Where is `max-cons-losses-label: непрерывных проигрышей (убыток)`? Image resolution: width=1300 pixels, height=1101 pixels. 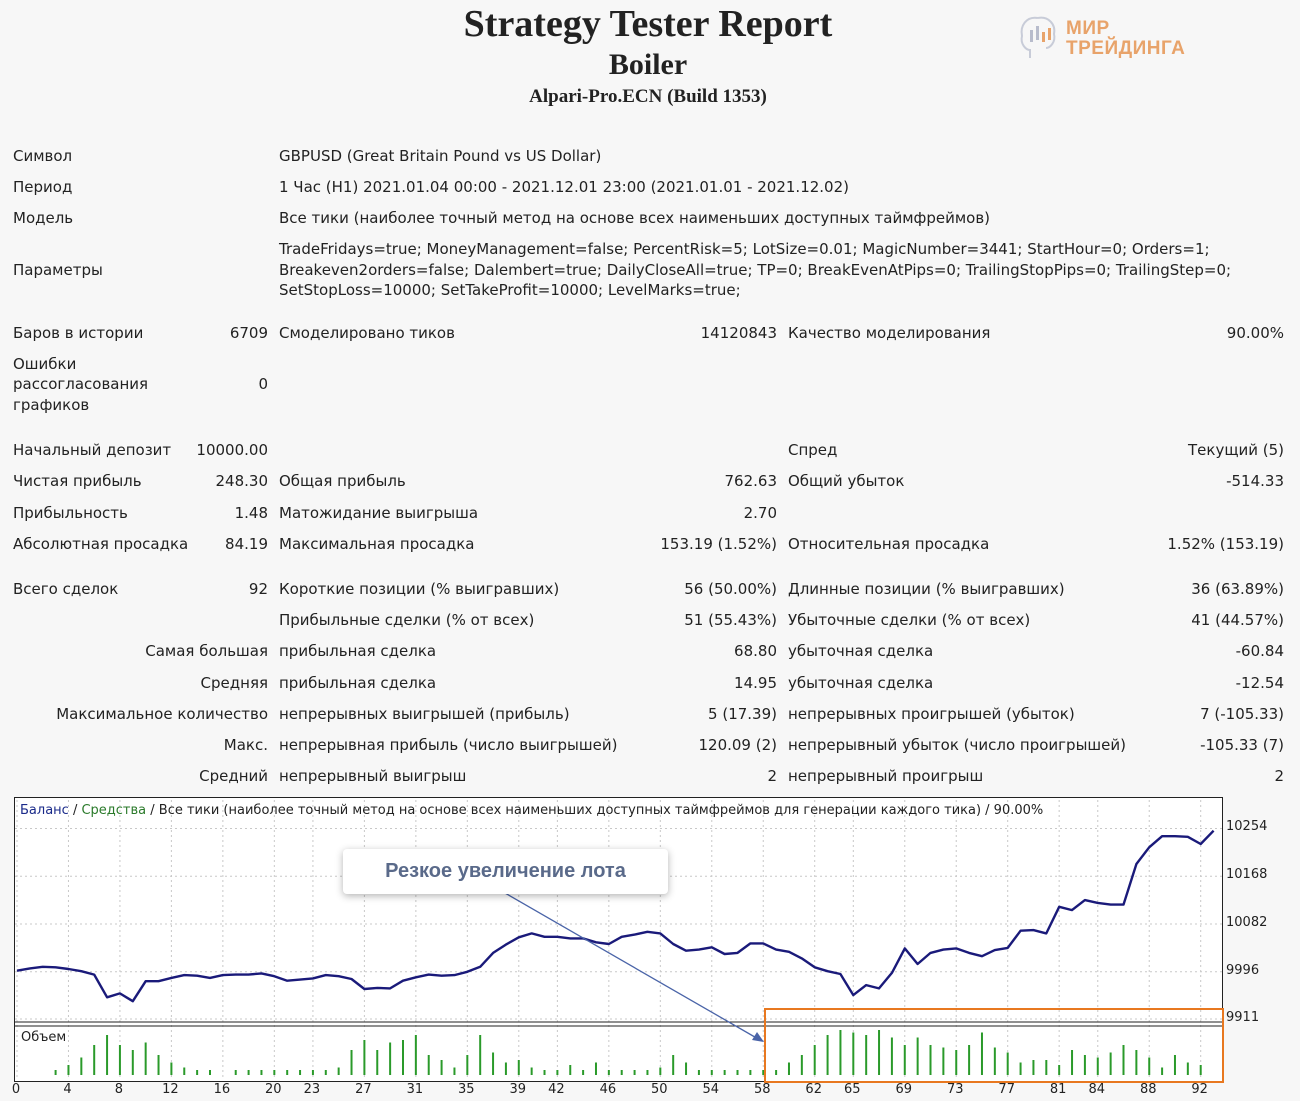
max-cons-losses-label: непрерывных проигрышей (убыток) is located at coordinates (931, 714).